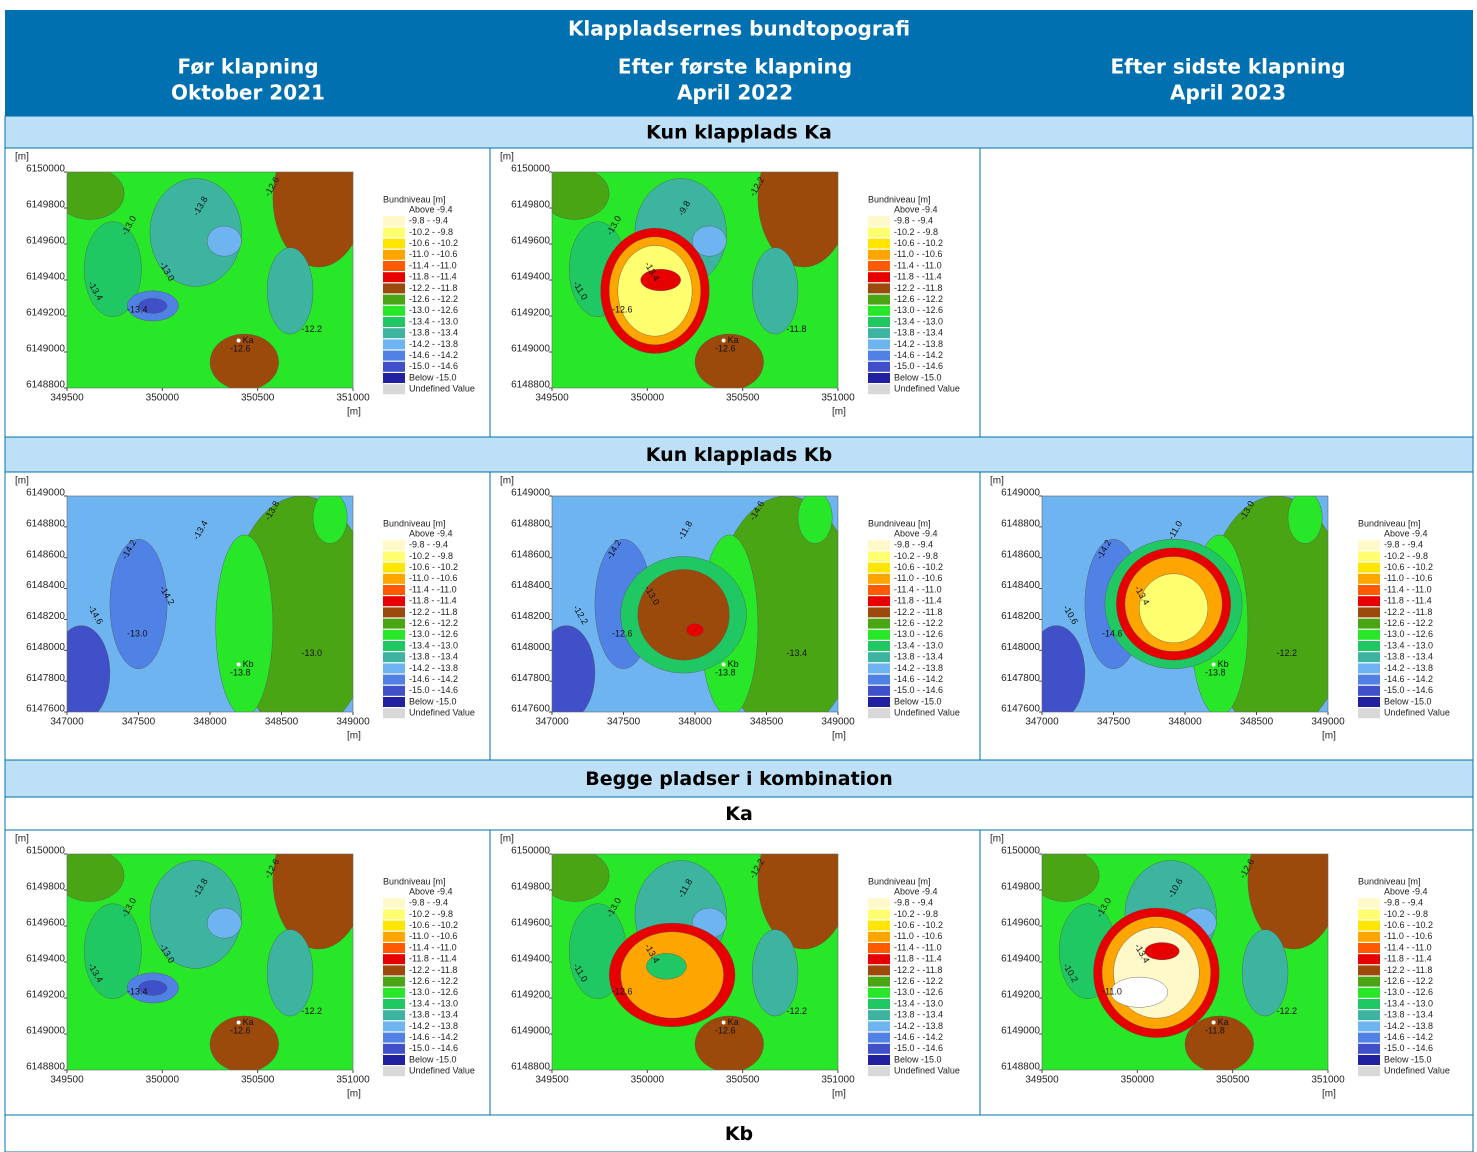  I want to click on legend-label: Undefined Value, so click(1417, 1071).